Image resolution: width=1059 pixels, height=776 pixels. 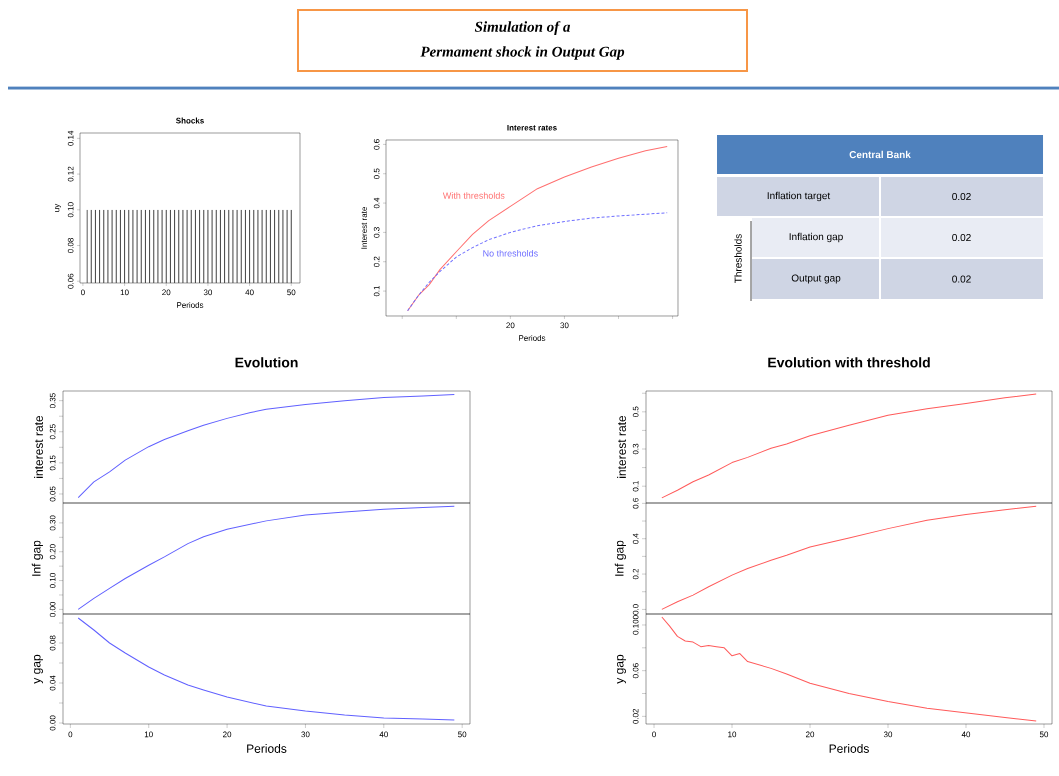 I want to click on y-tick-label: 0.15, so click(x=52, y=463).